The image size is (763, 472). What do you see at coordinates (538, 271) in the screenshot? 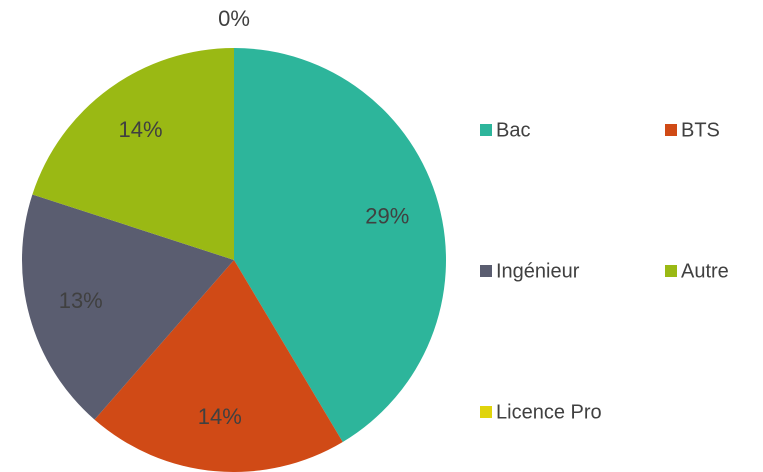
I see `legend-label: Ingénieur` at bounding box center [538, 271].